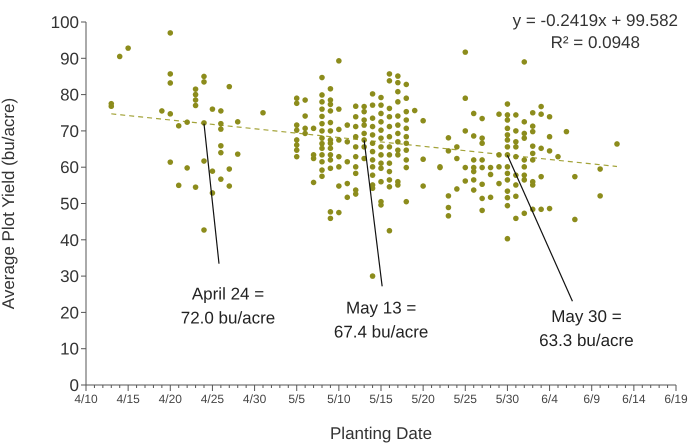 The image size is (694, 445). I want to click on y-tick-label: 20, so click(69, 312).